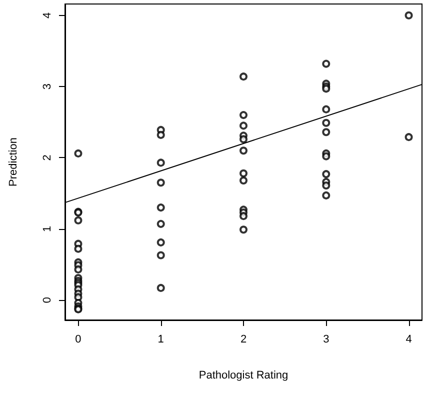 Image resolution: width=432 pixels, height=400 pixels. I want to click on x-tick-label: 3, so click(326, 340).